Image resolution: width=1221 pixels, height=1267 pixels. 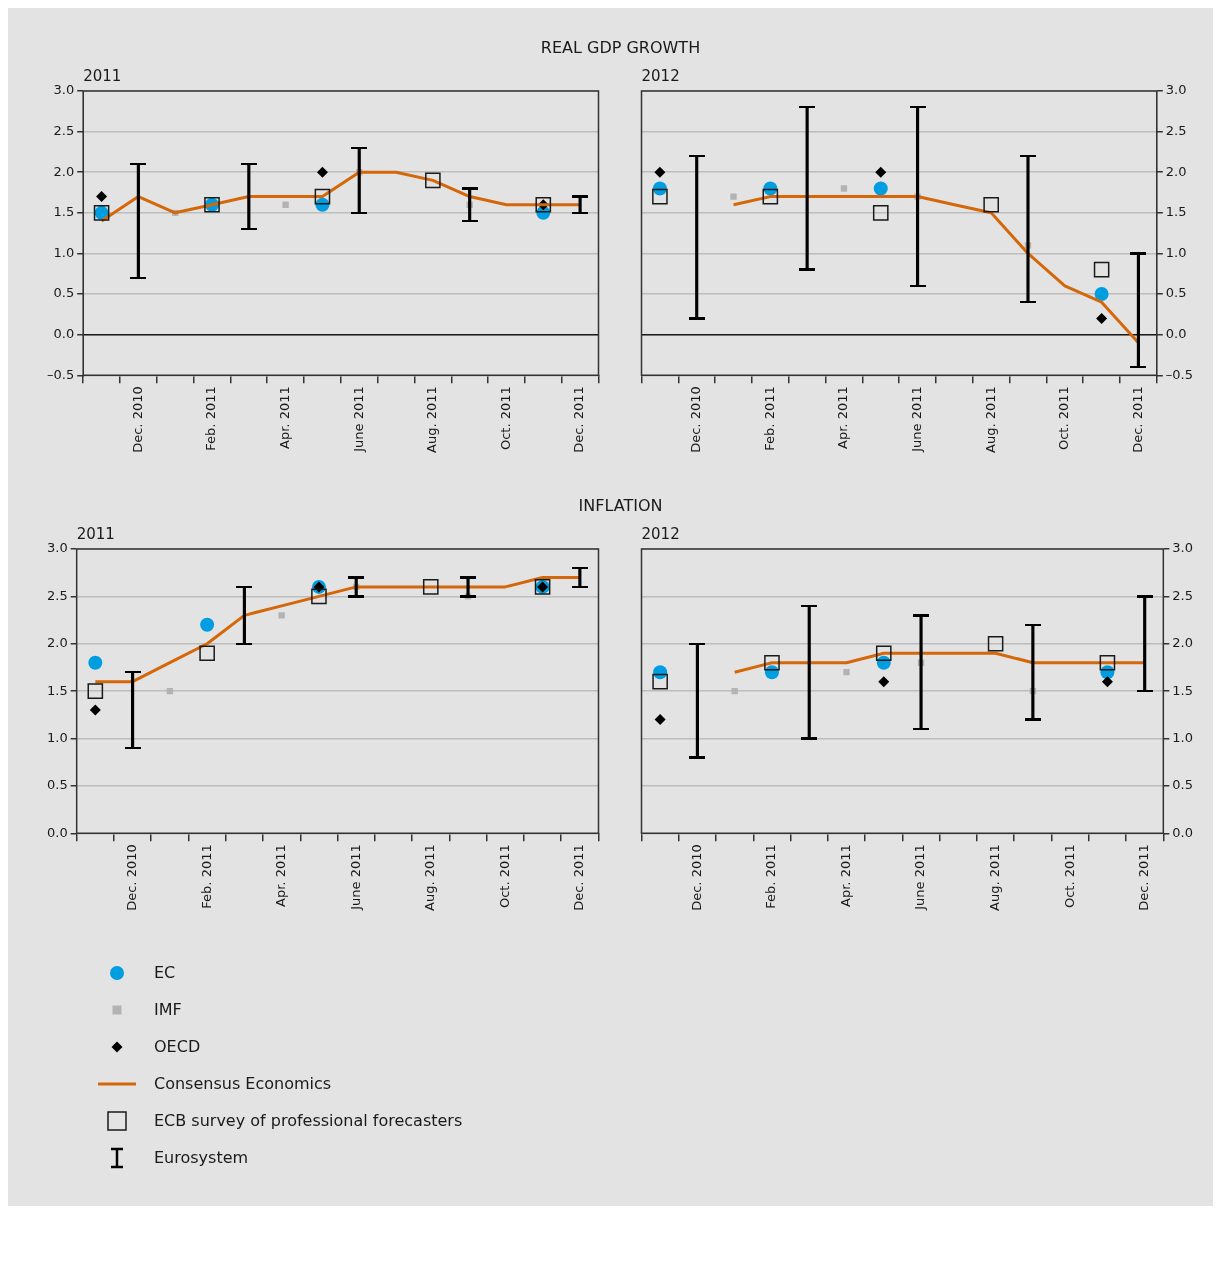 What do you see at coordinates (177, 1046) in the screenshot?
I see `legend-label: OECD` at bounding box center [177, 1046].